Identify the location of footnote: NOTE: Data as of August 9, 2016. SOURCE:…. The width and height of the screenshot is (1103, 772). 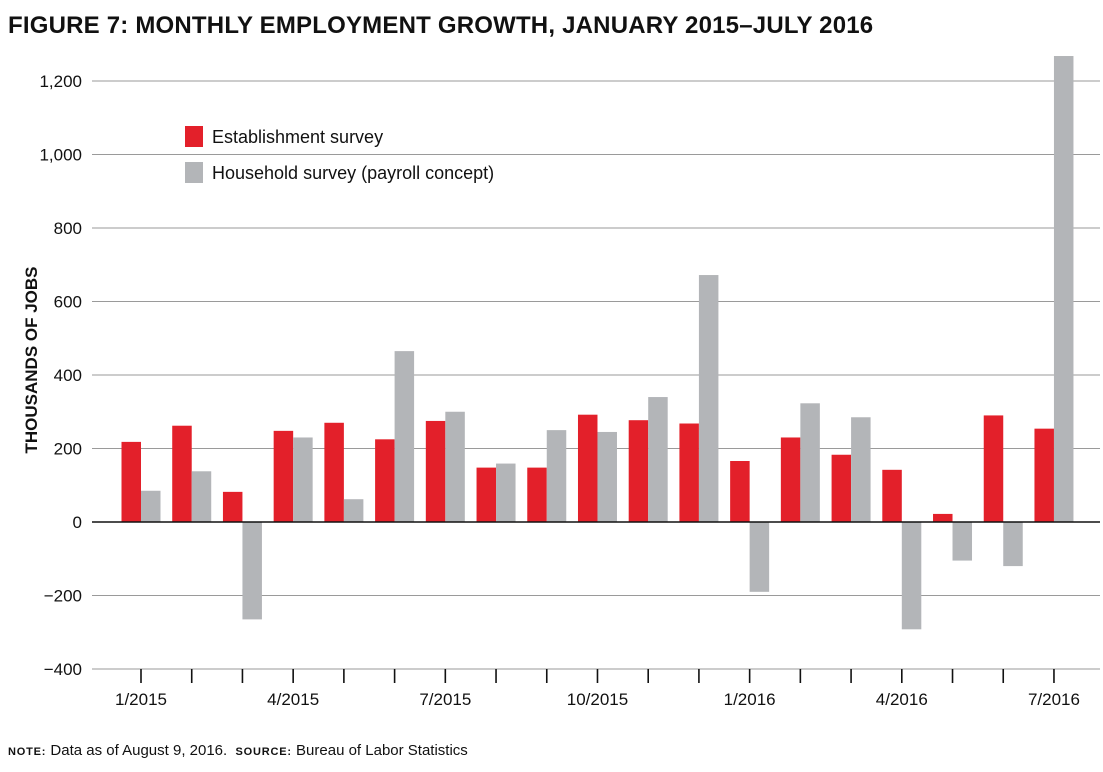
(238, 750).